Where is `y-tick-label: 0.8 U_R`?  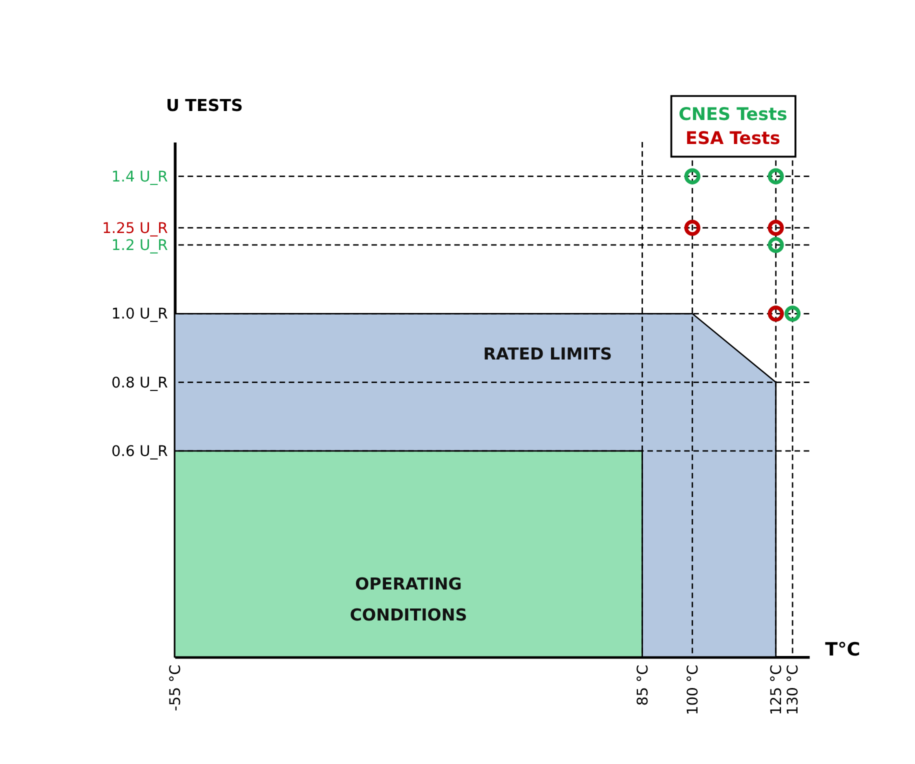
y-tick-label: 0.8 U_R is located at coordinates (139, 383).